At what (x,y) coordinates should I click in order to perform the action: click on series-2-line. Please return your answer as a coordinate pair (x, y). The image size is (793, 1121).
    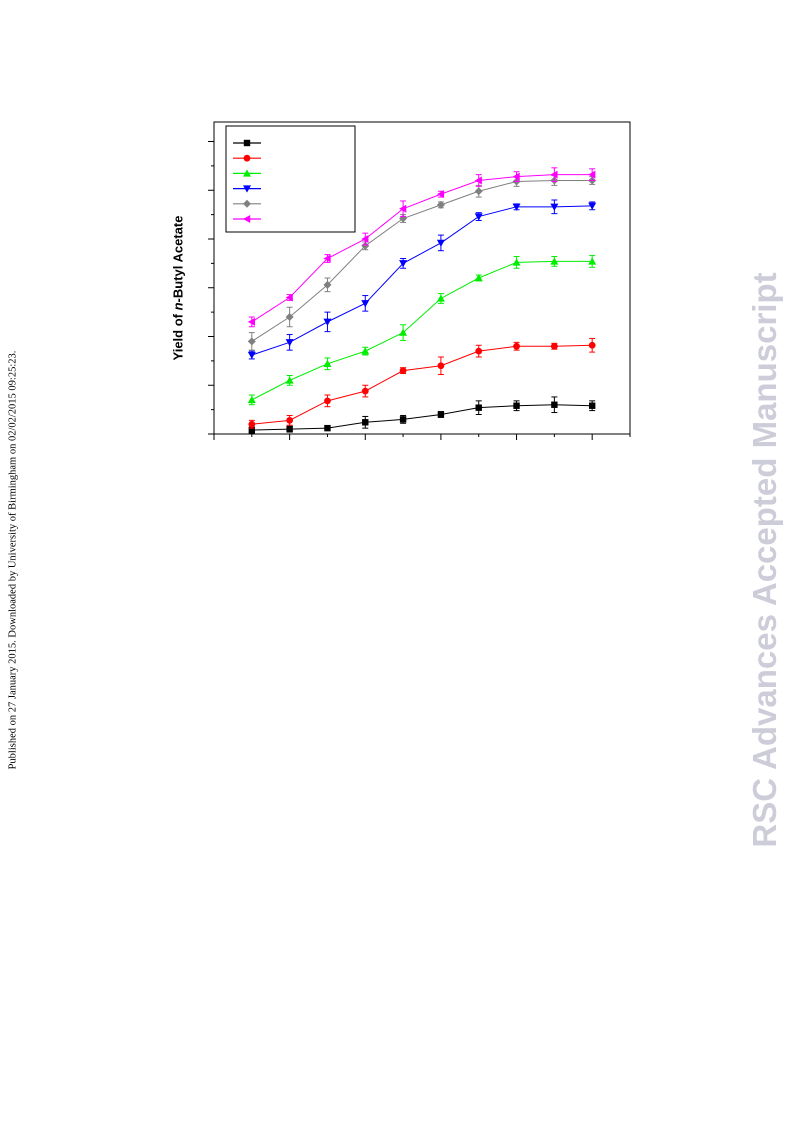
    Looking at the image, I should click on (422, 384).